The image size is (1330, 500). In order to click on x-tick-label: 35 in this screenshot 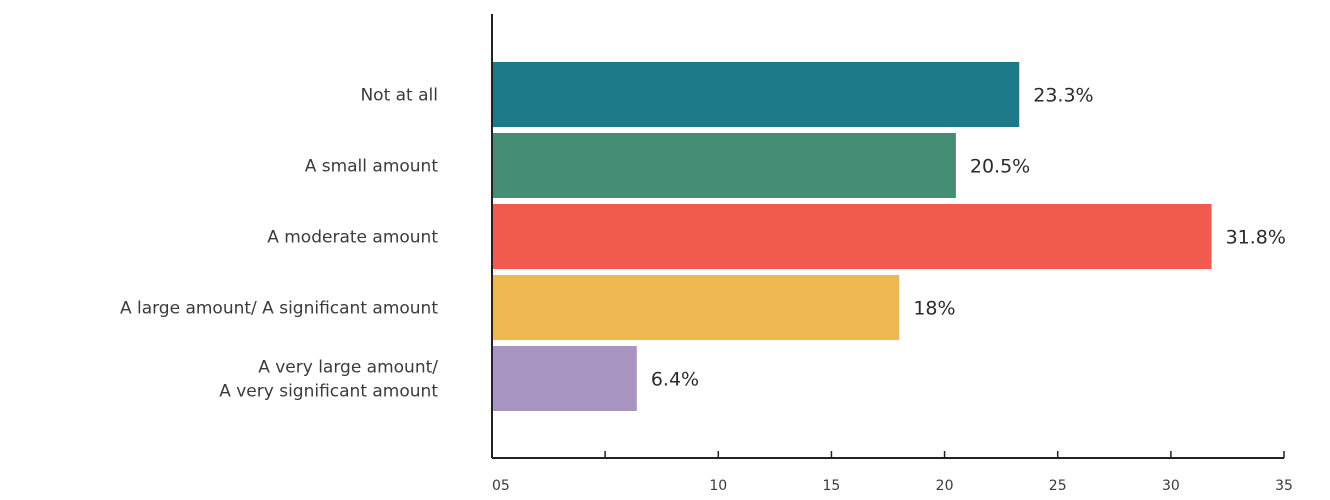, I will do `click(1284, 486)`.